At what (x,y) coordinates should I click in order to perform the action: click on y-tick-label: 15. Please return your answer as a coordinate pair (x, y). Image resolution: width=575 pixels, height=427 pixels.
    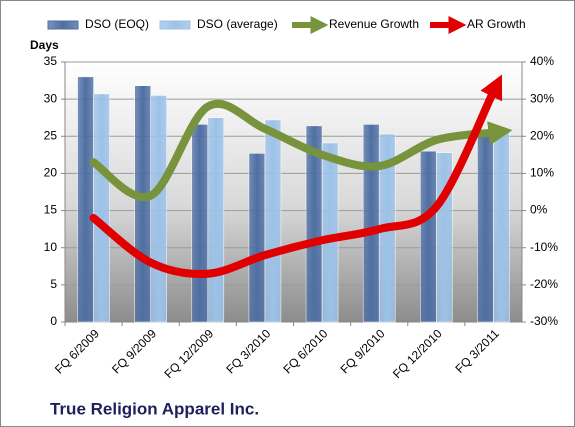
    Looking at the image, I should click on (51, 210).